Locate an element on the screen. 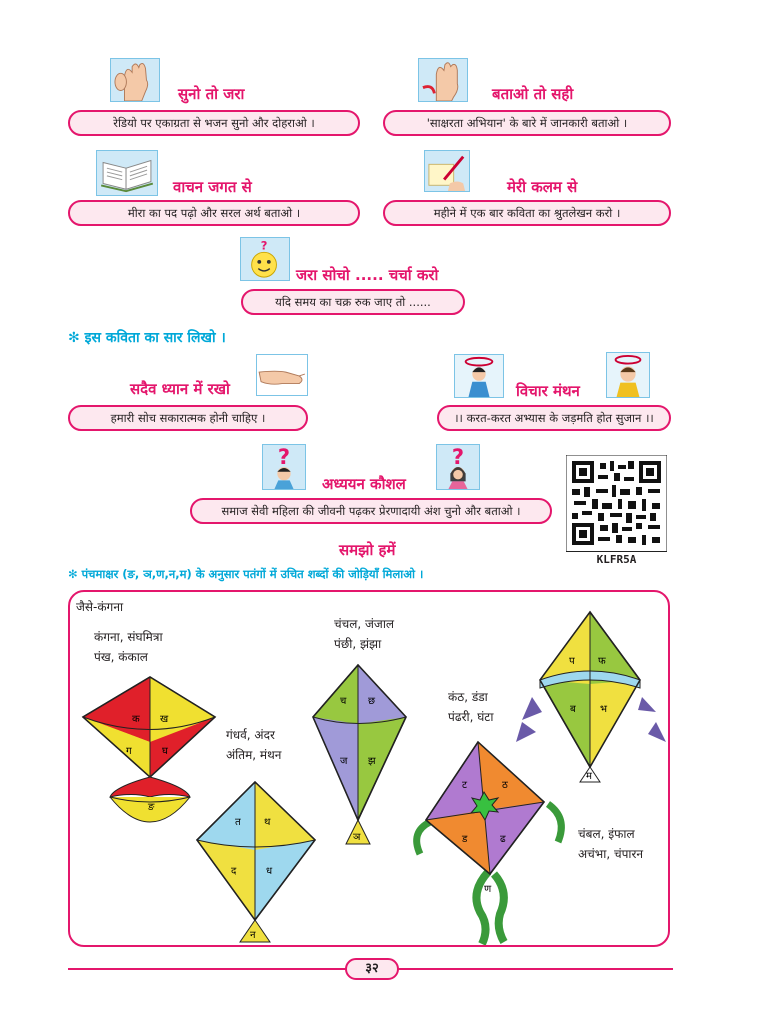  kite-2: त थ द ध न is located at coordinates (256, 861).